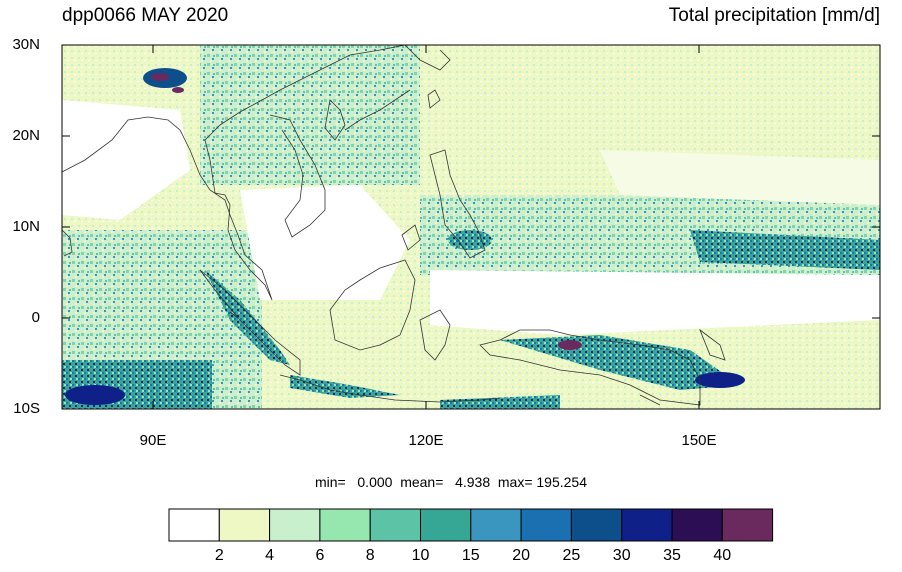 Image resolution: width=902 pixels, height=572 pixels. What do you see at coordinates (270, 555) in the screenshot?
I see `colorbar-level-label: 4` at bounding box center [270, 555].